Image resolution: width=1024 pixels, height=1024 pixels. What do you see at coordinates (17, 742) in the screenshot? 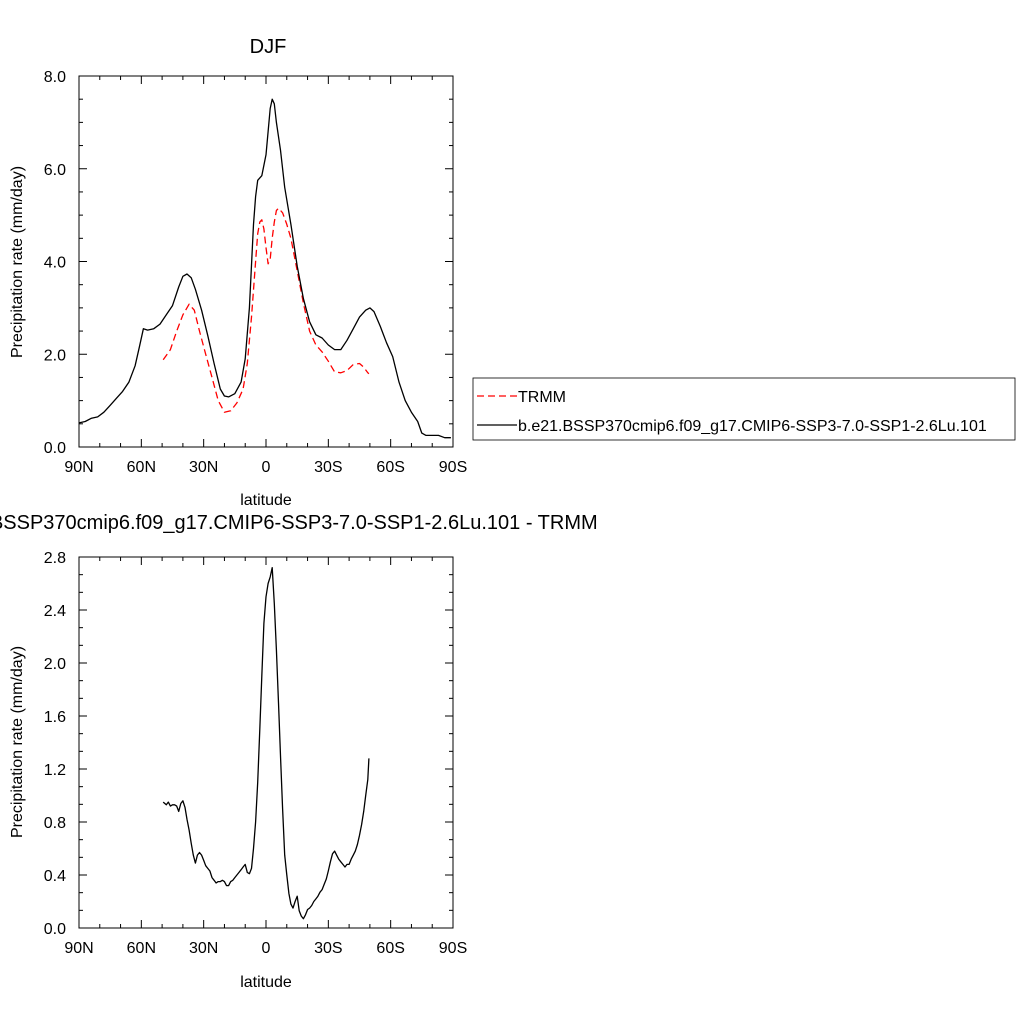
I see `bottom-y-axis-label: Precipitation rate (mm/day)` at bounding box center [17, 742].